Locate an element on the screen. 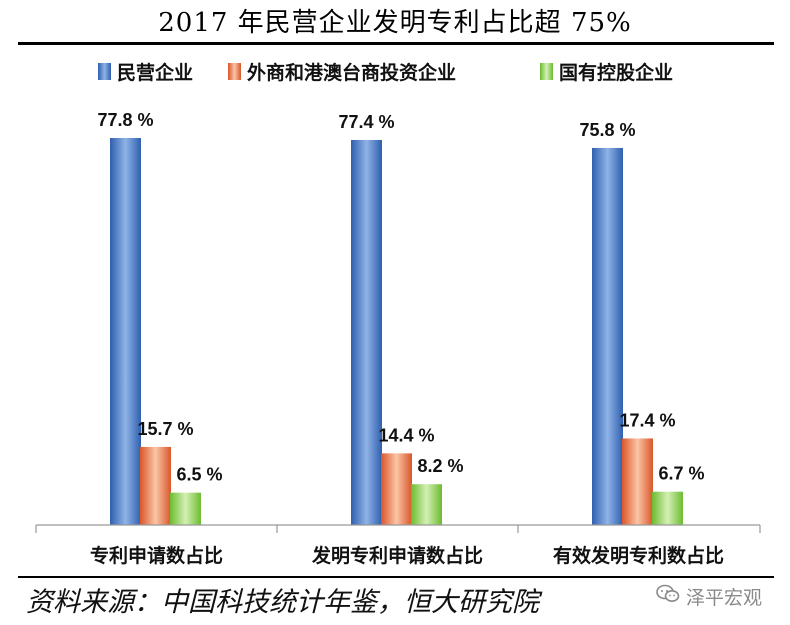 This screenshot has height=625, width=790. value-label-foreign-3: 17.4 % is located at coordinates (647, 420).